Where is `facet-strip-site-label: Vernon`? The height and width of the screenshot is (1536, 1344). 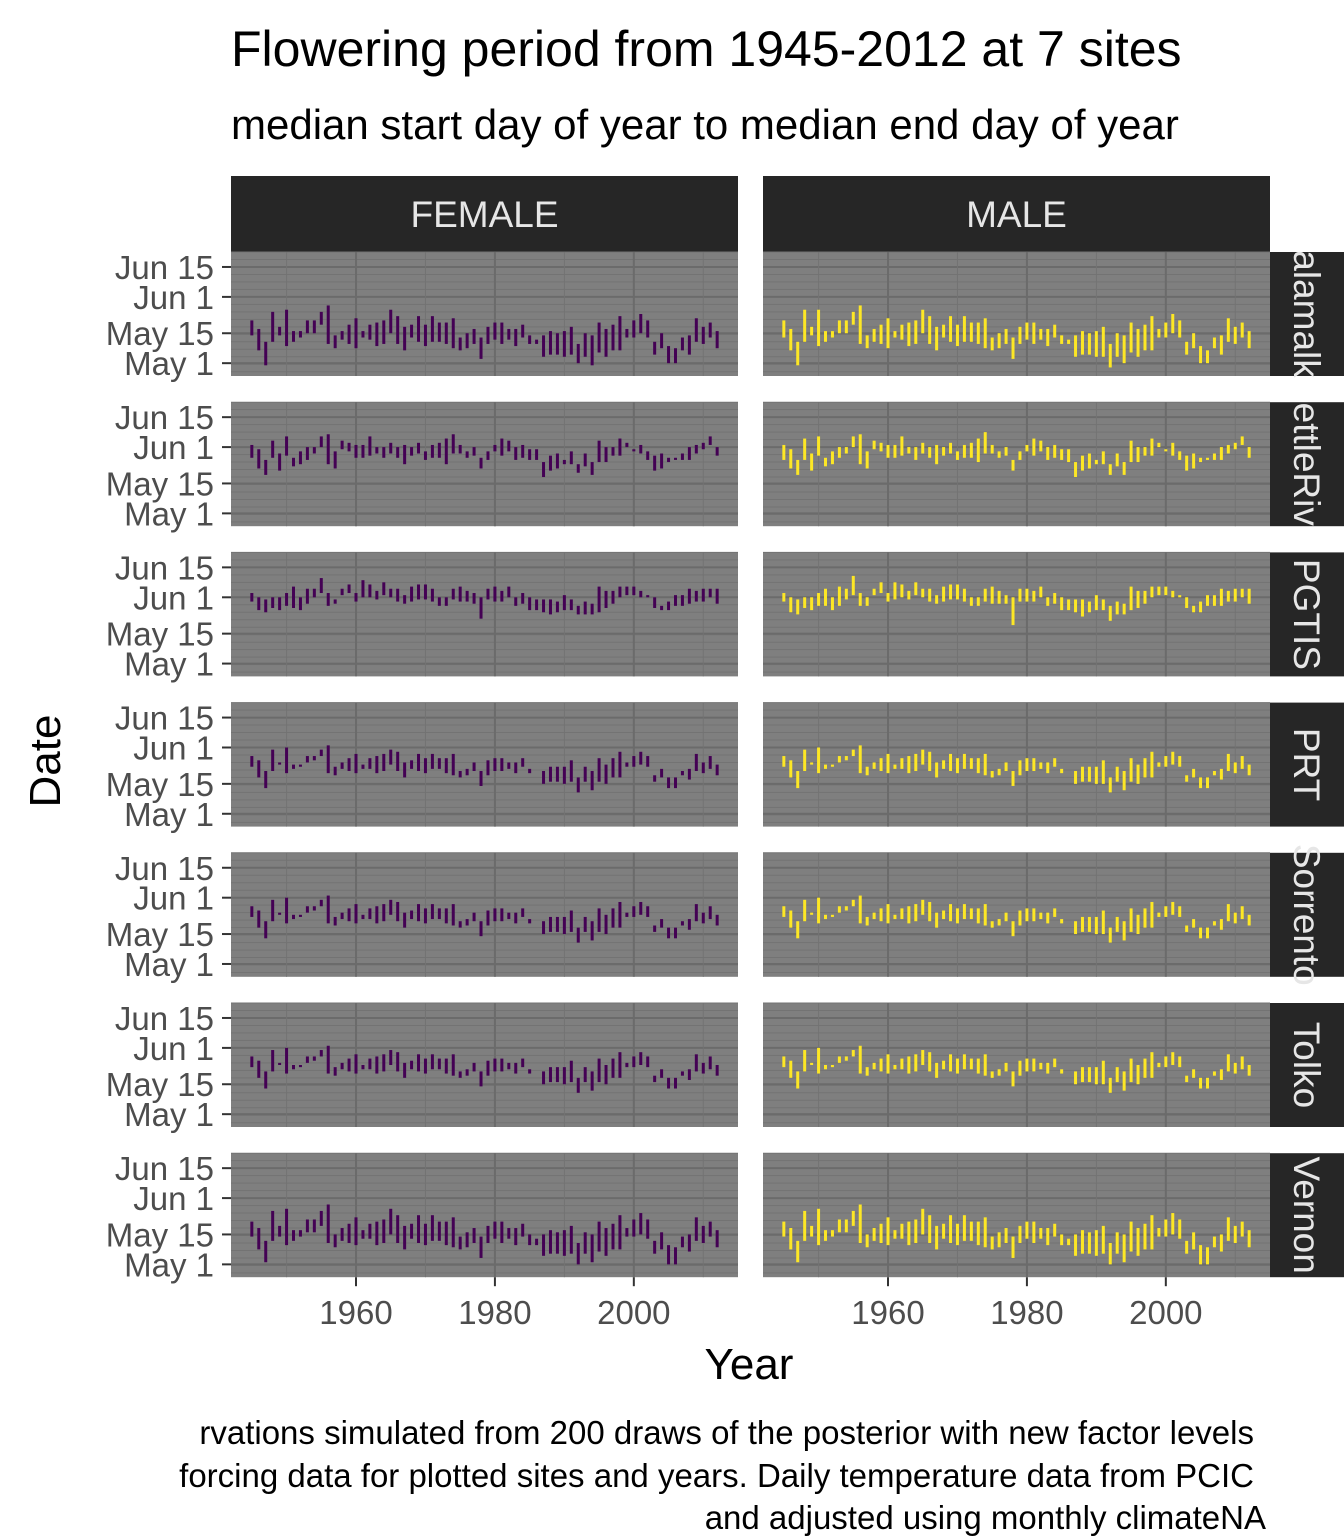
facet-strip-site-label: Vernon is located at coordinates (1306, 1215).